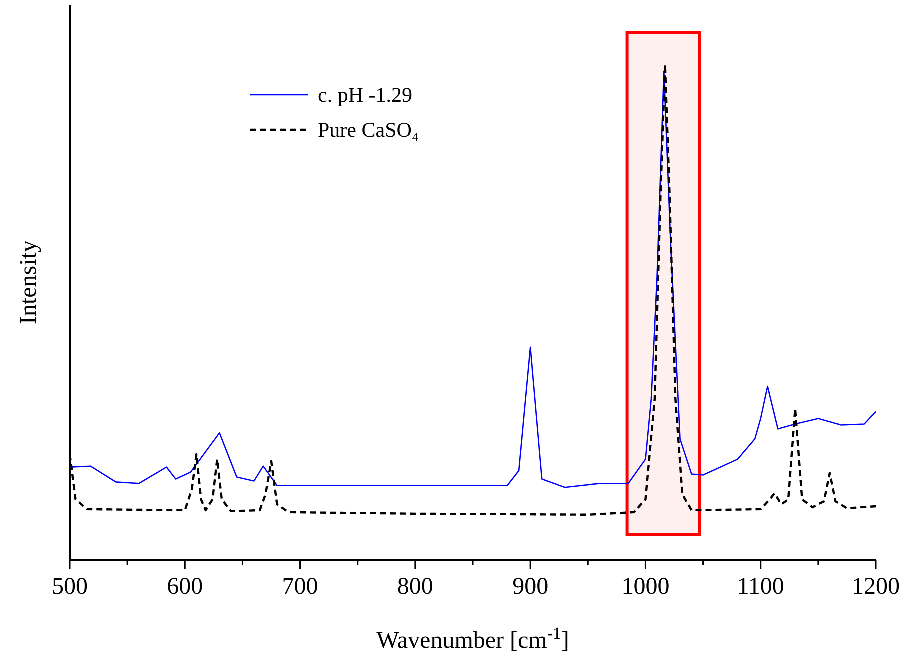  I want to click on x-axis-title: Wavenumber [cm$^{-1}$], so click(473, 639).